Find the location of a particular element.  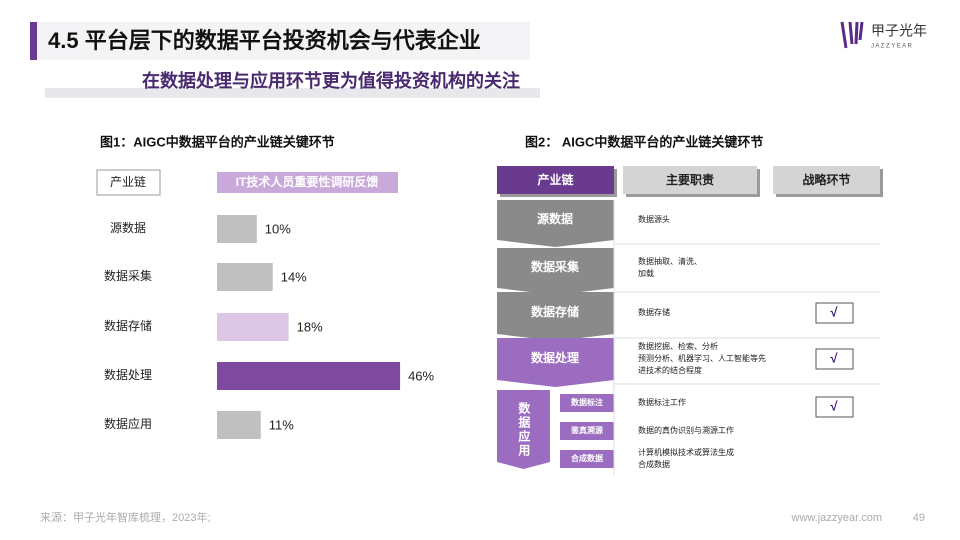

duty-text: 进技术的结合程度 is located at coordinates (670, 370).